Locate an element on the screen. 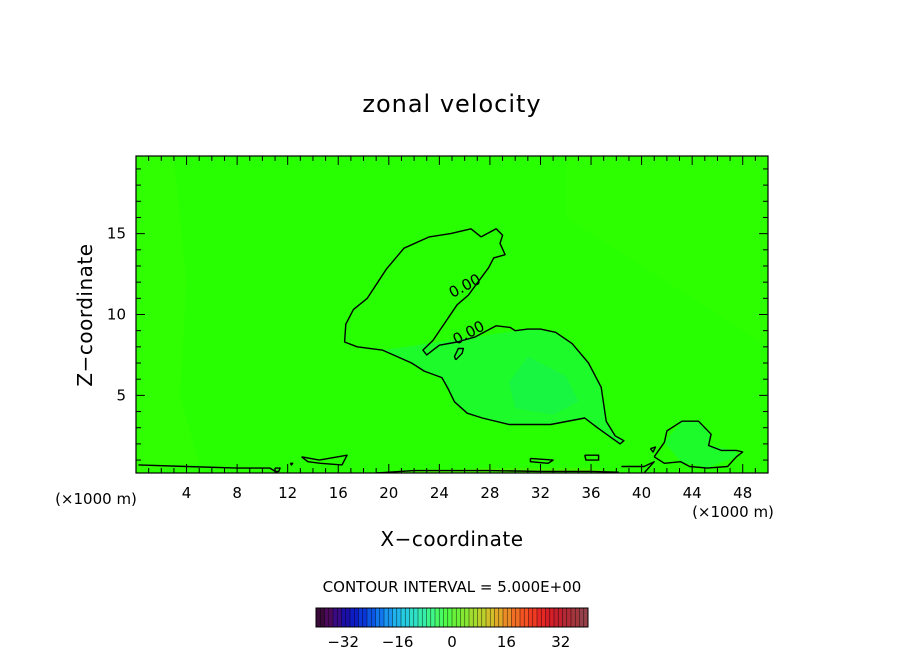 This screenshot has width=904, height=654. y-axis-label: Z−coordinate is located at coordinates (85, 314).